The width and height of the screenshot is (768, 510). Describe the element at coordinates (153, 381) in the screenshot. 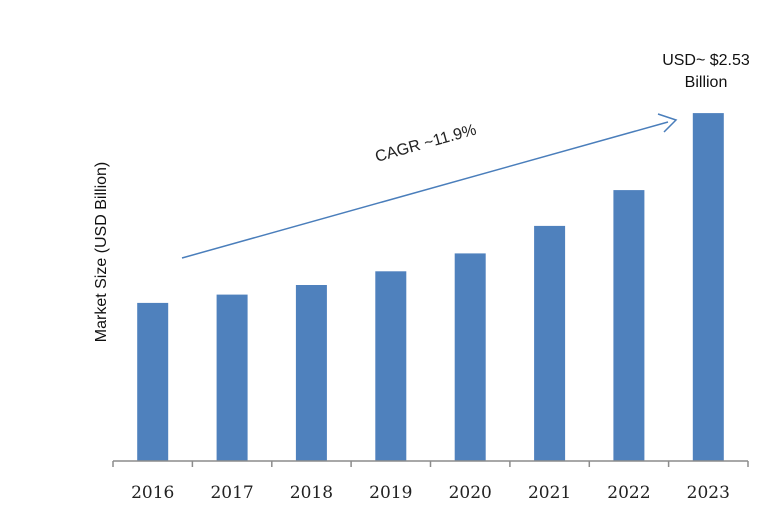

I see `bar-2016` at that location.